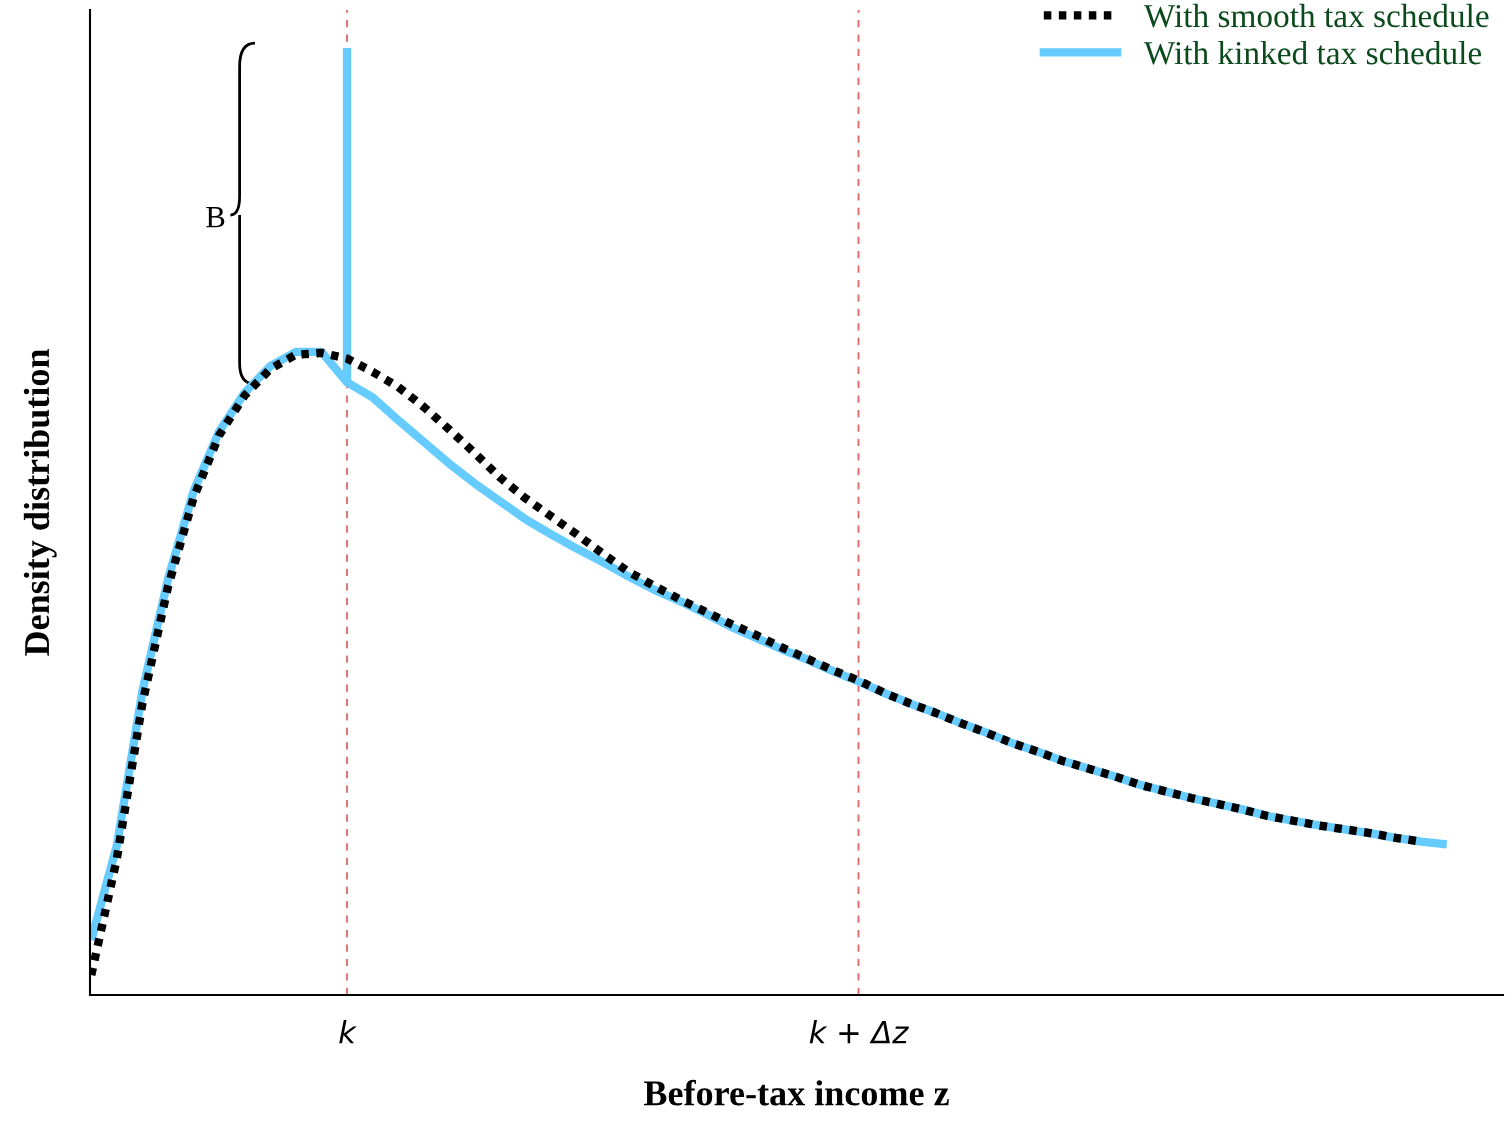 The image size is (1507, 1125). I want to click on legend-label: With kinked tax schedule, so click(1312, 52).